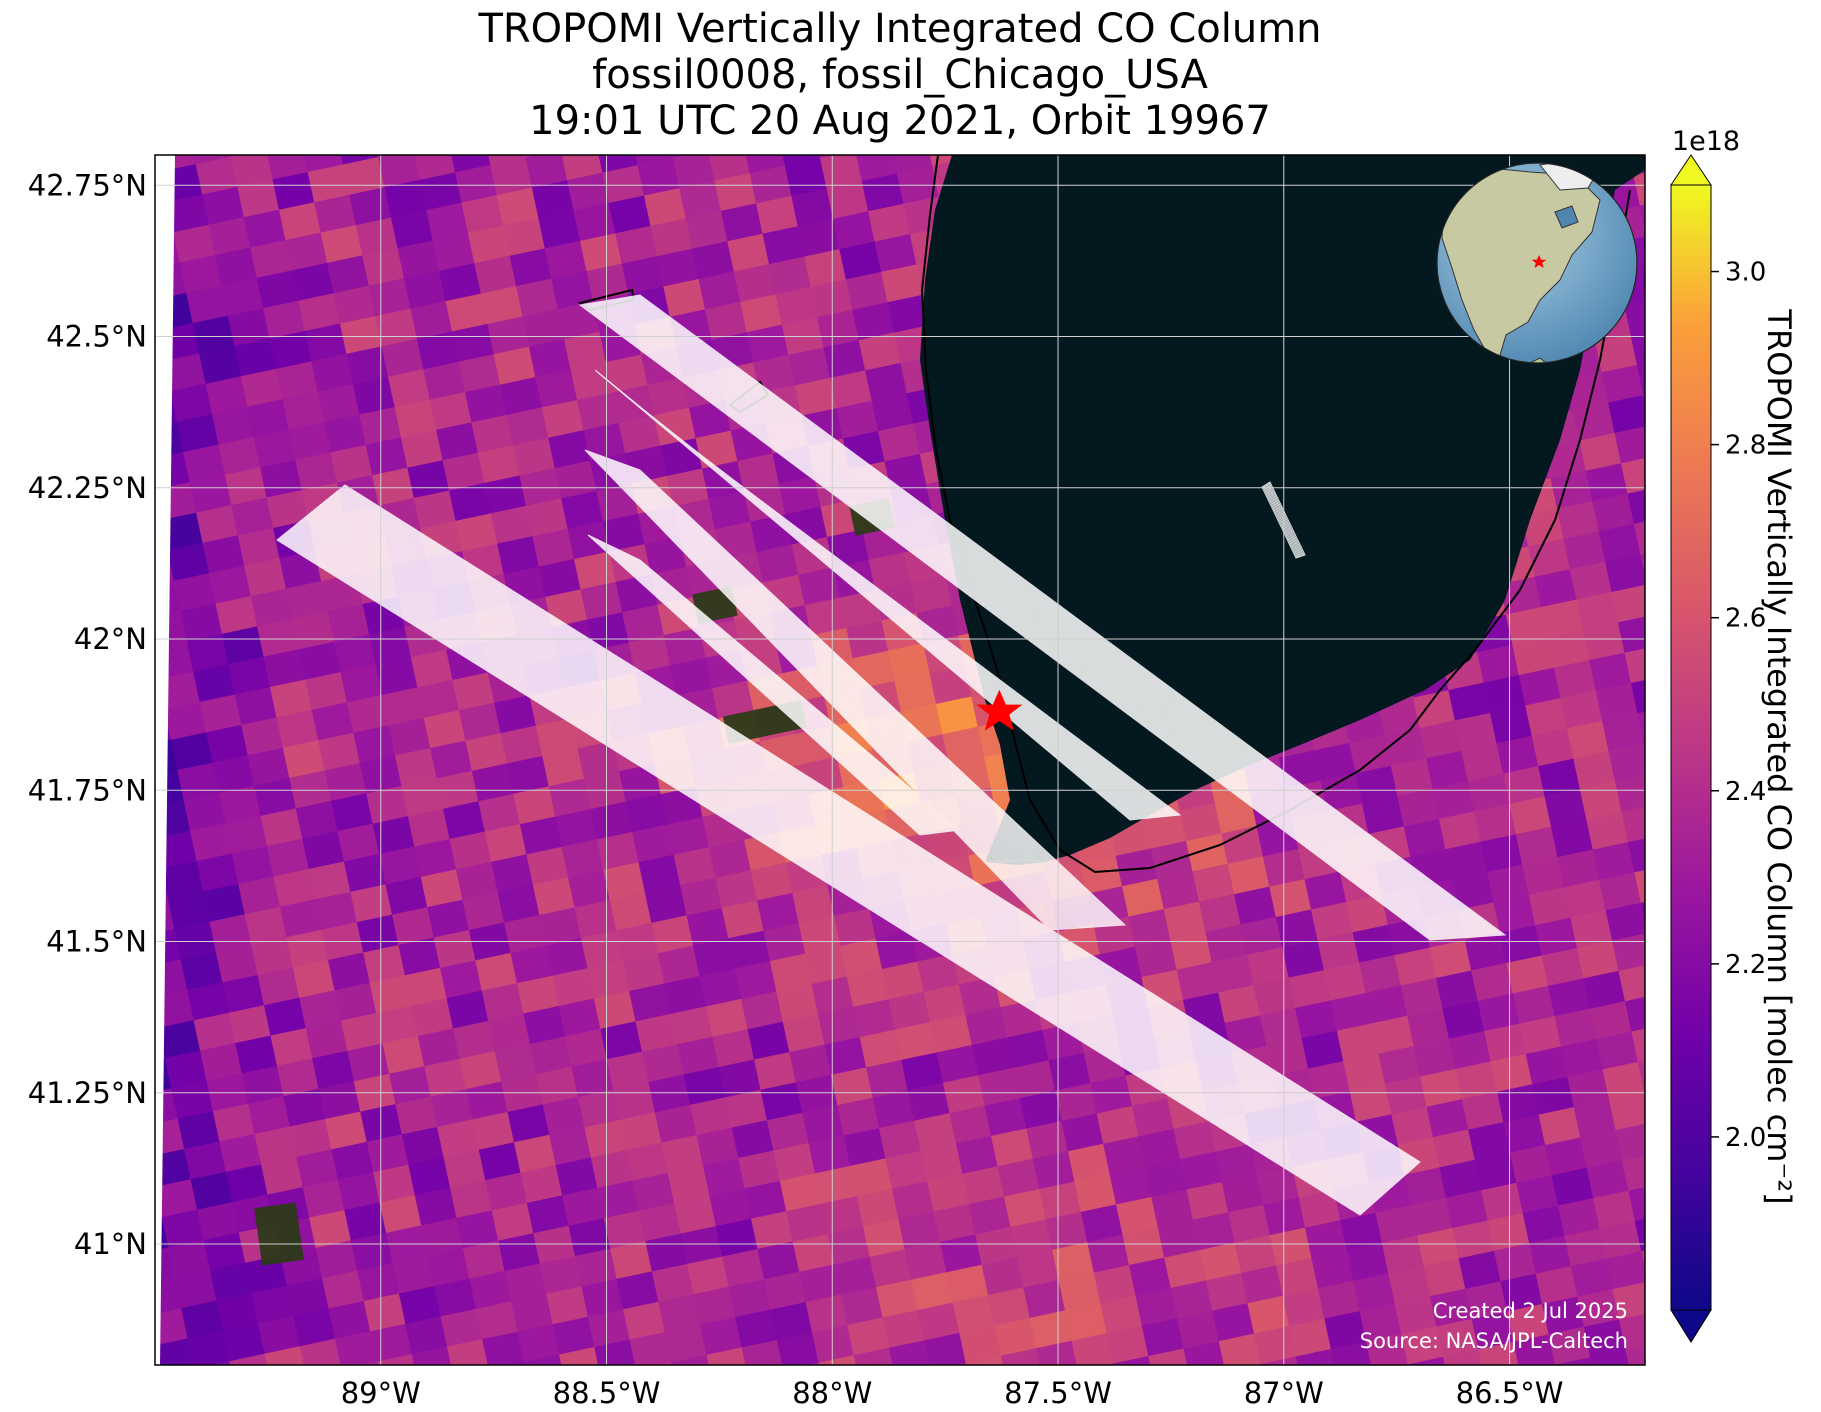 The width and height of the screenshot is (1821, 1412). Describe the element at coordinates (832, 1393) in the screenshot. I see `longitude-tick-label: 88°W` at that location.